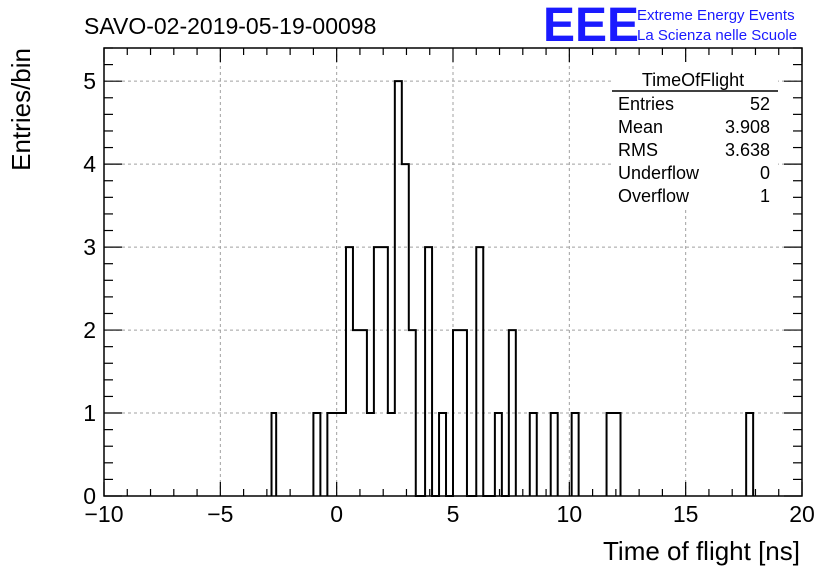  What do you see at coordinates (716, 15) in the screenshot?
I see `eee-logo-line1: Extreme Energy Events` at bounding box center [716, 15].